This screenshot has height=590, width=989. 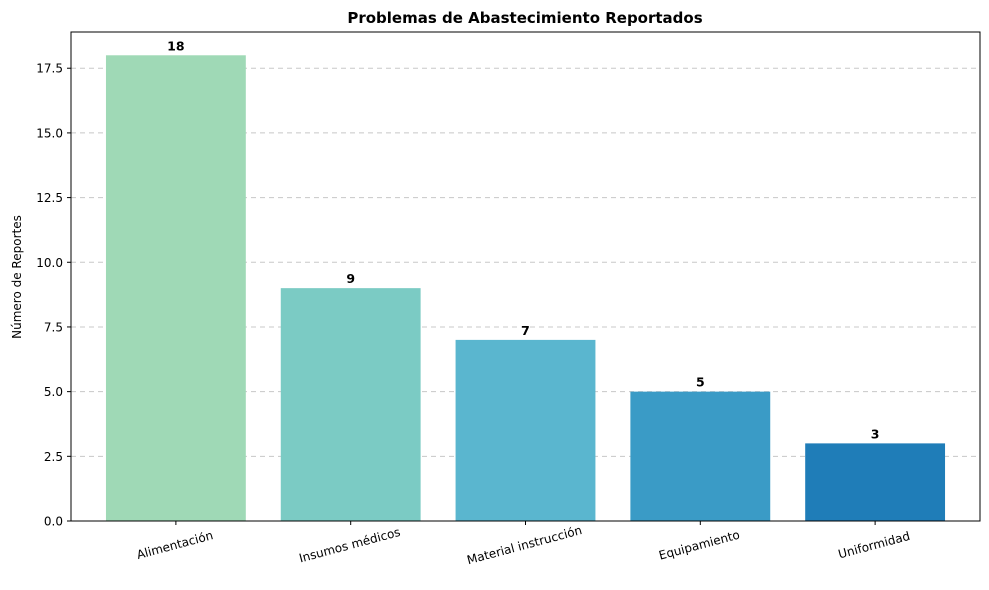 What do you see at coordinates (699, 545) in the screenshot?
I see `x-tick-label: Equipamiento` at bounding box center [699, 545].